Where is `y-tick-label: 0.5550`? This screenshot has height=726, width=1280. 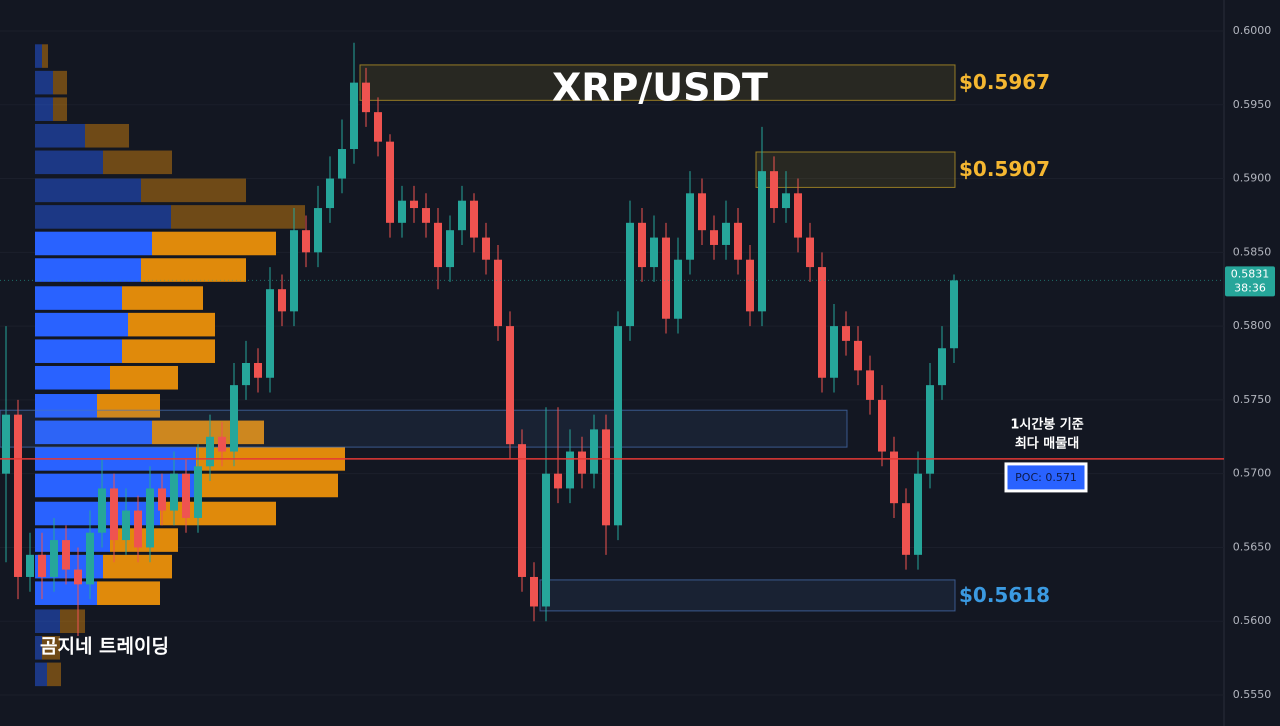 y-tick-label: 0.5550 is located at coordinates (1252, 694).